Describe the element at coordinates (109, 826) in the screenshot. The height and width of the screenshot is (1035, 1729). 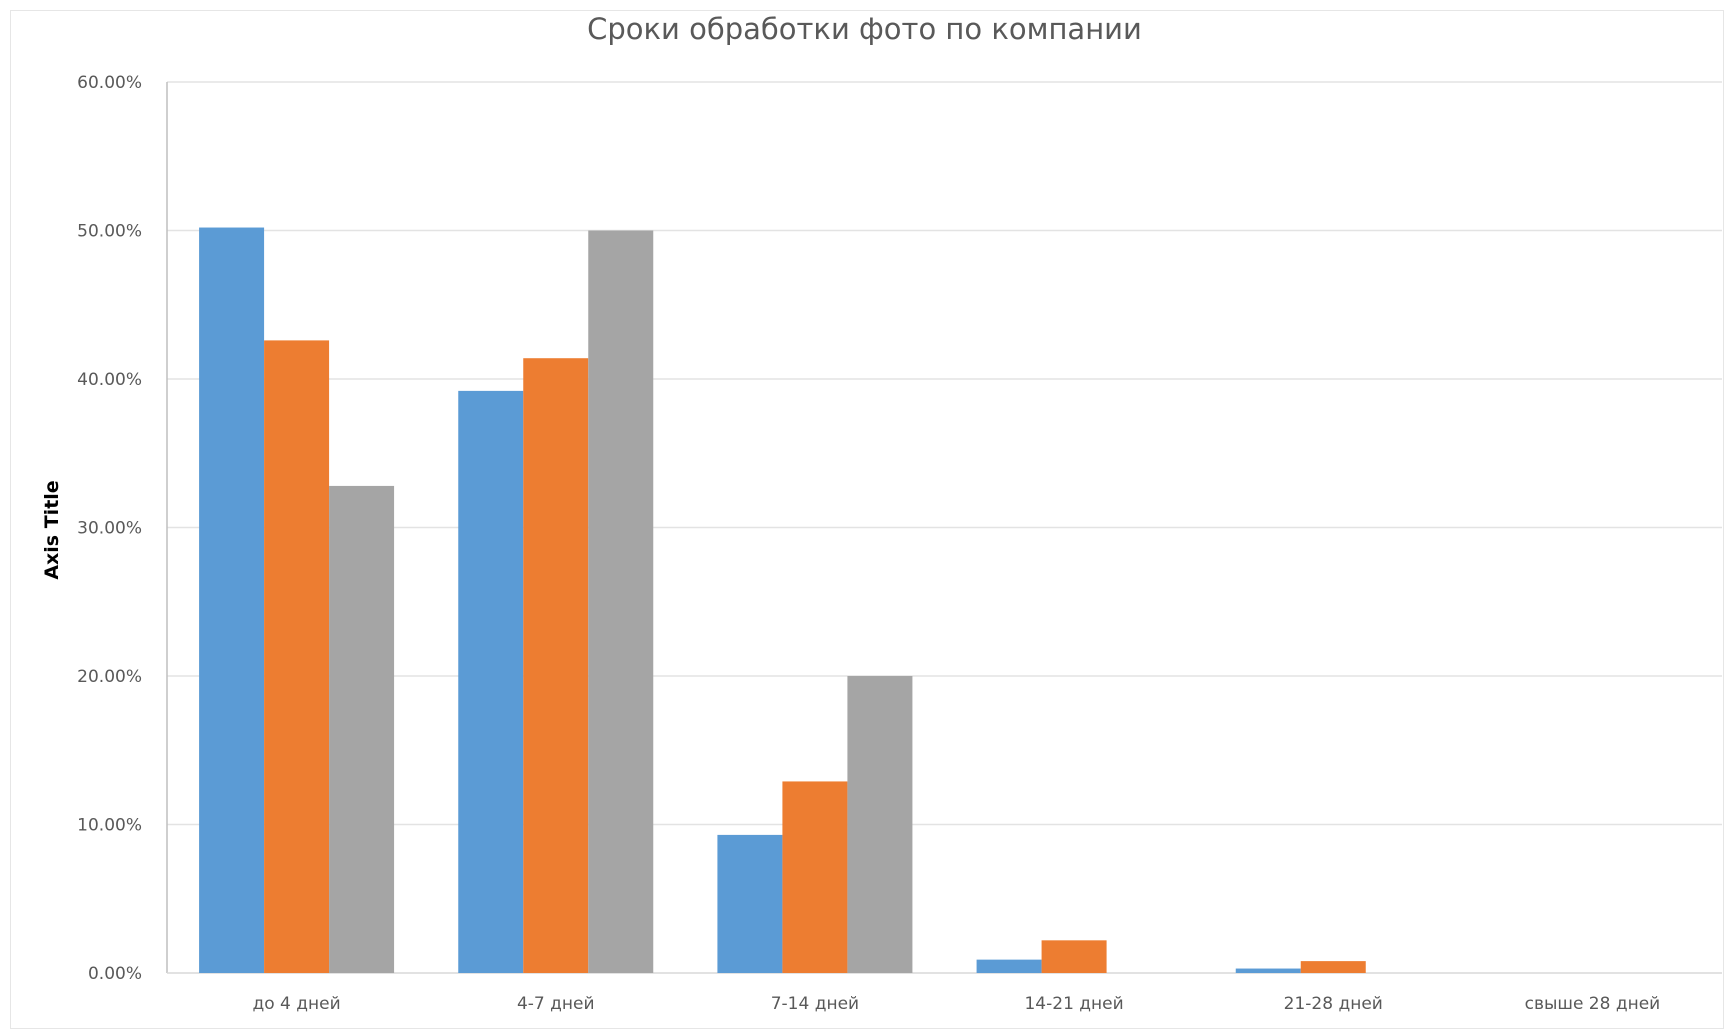
I see `y-tick-label: 10.00%` at that location.